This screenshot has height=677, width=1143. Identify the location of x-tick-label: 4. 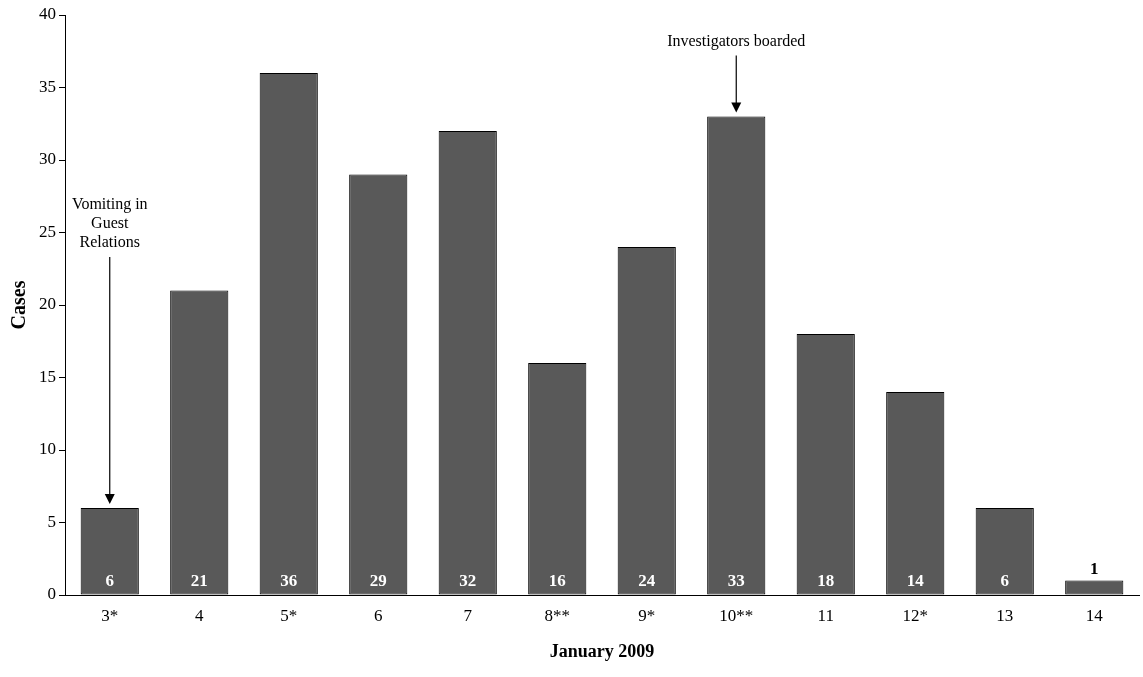
(199, 615).